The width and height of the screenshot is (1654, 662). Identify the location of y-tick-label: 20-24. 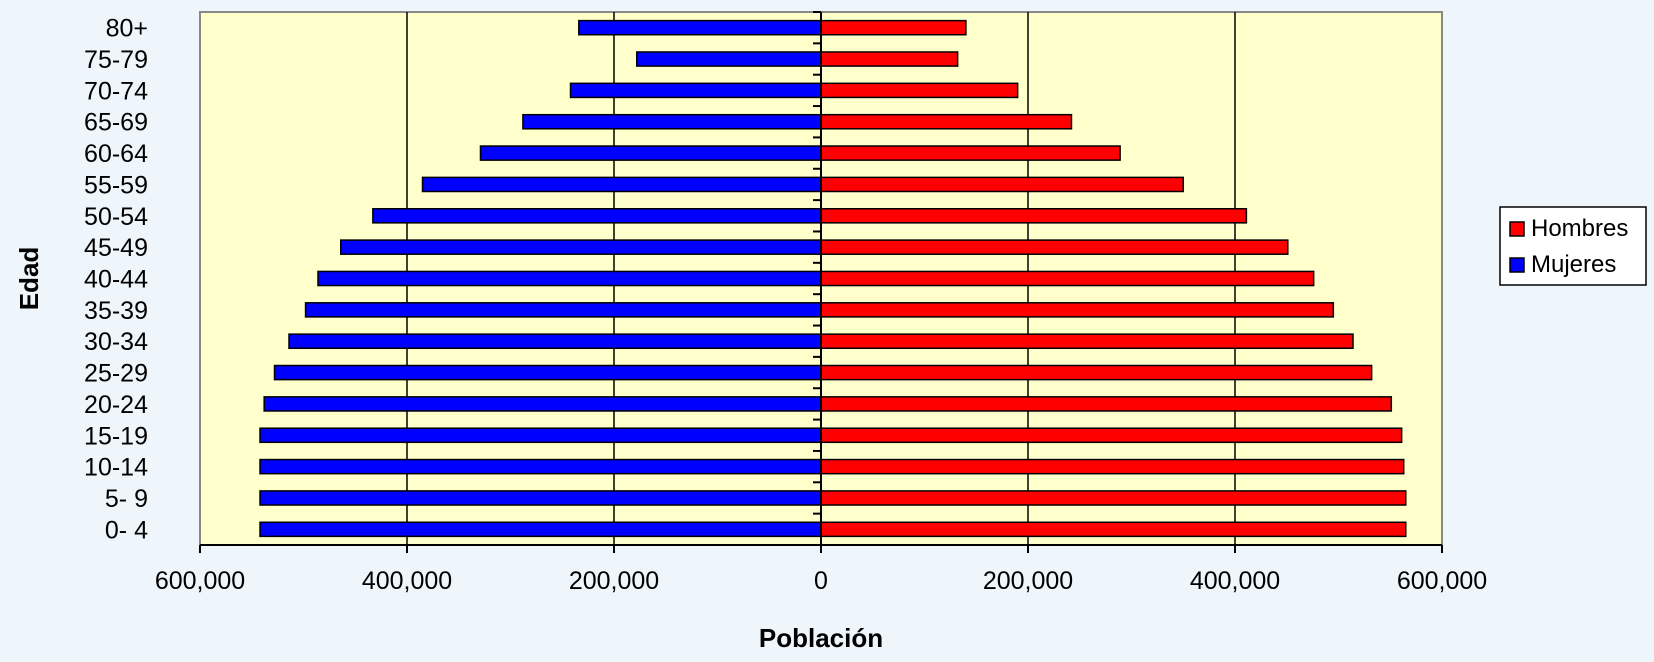
(116, 405).